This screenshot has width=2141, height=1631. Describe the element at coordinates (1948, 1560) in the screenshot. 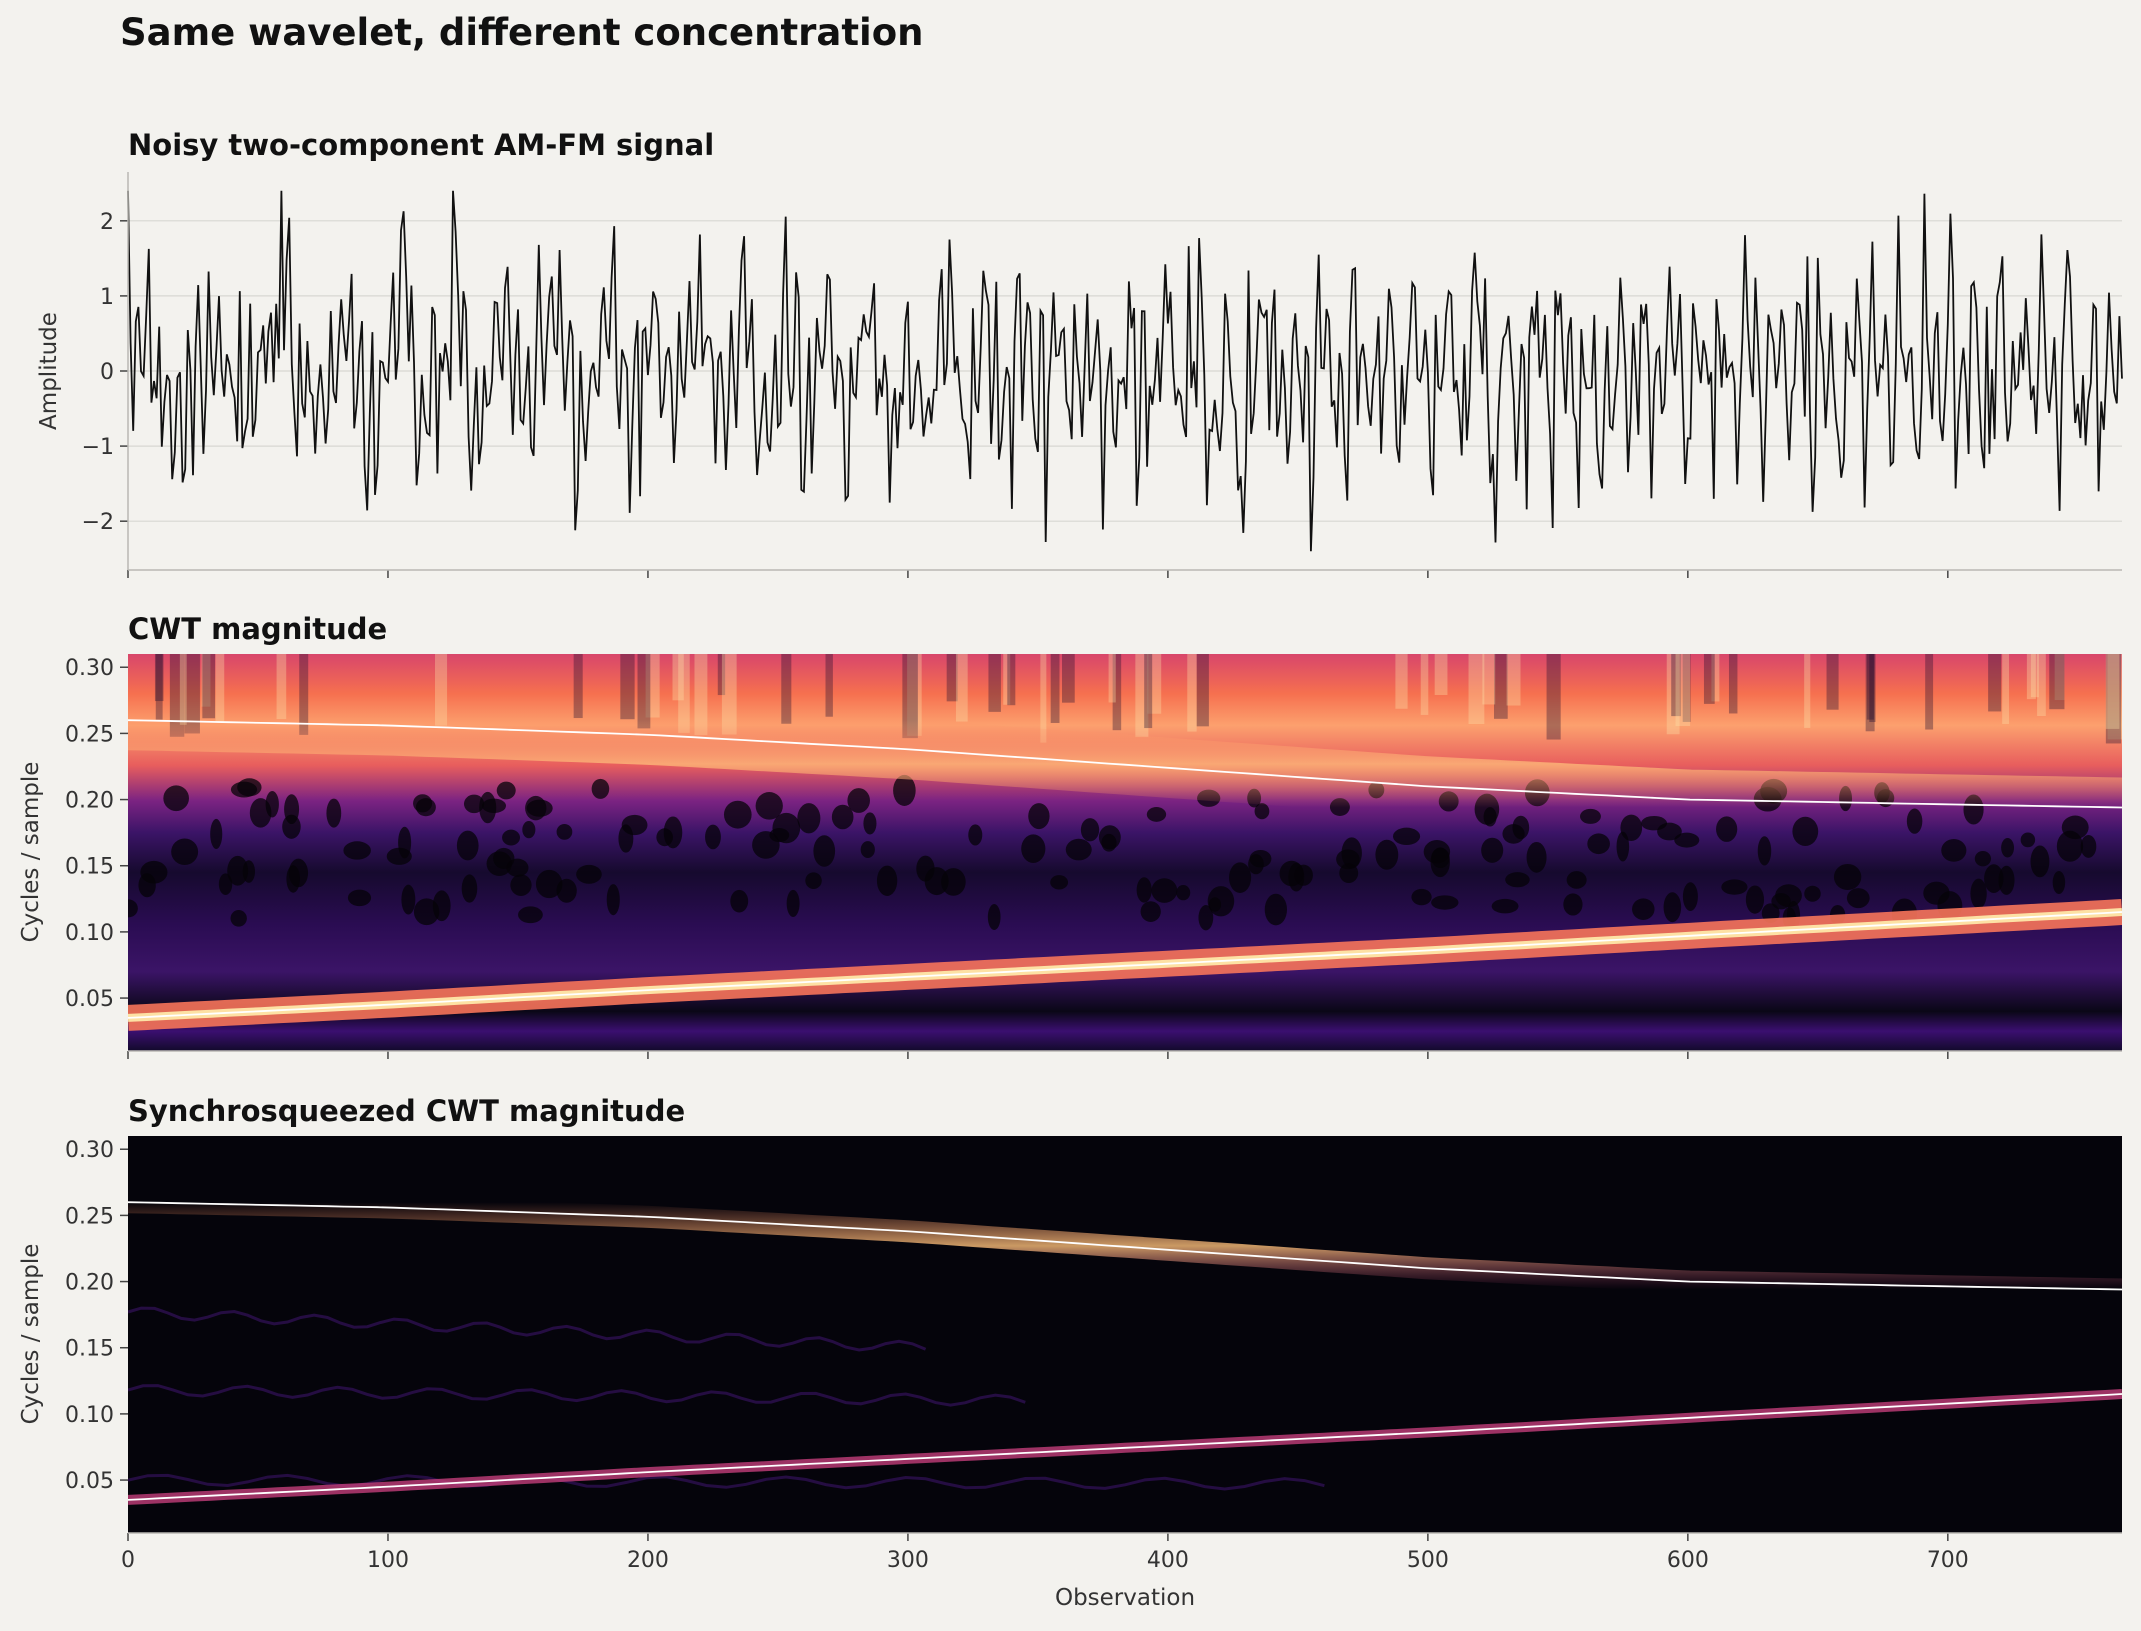

I see `x-tick-label: 700` at that location.